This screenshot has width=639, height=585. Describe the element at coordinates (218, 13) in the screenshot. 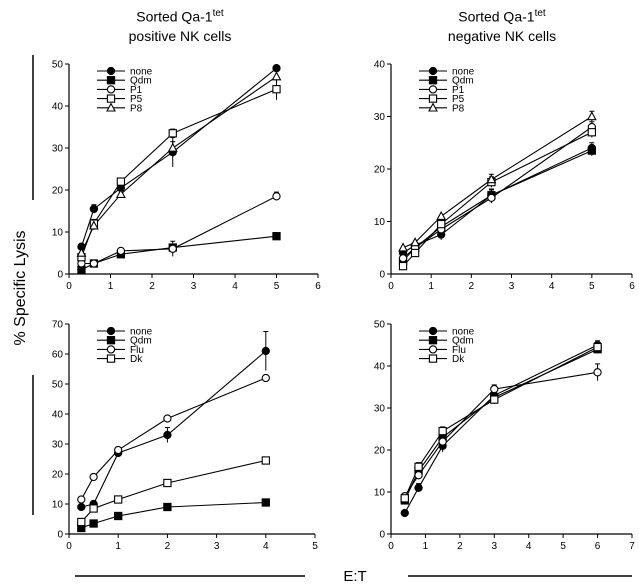

I see `title-left-sup: tet` at that location.